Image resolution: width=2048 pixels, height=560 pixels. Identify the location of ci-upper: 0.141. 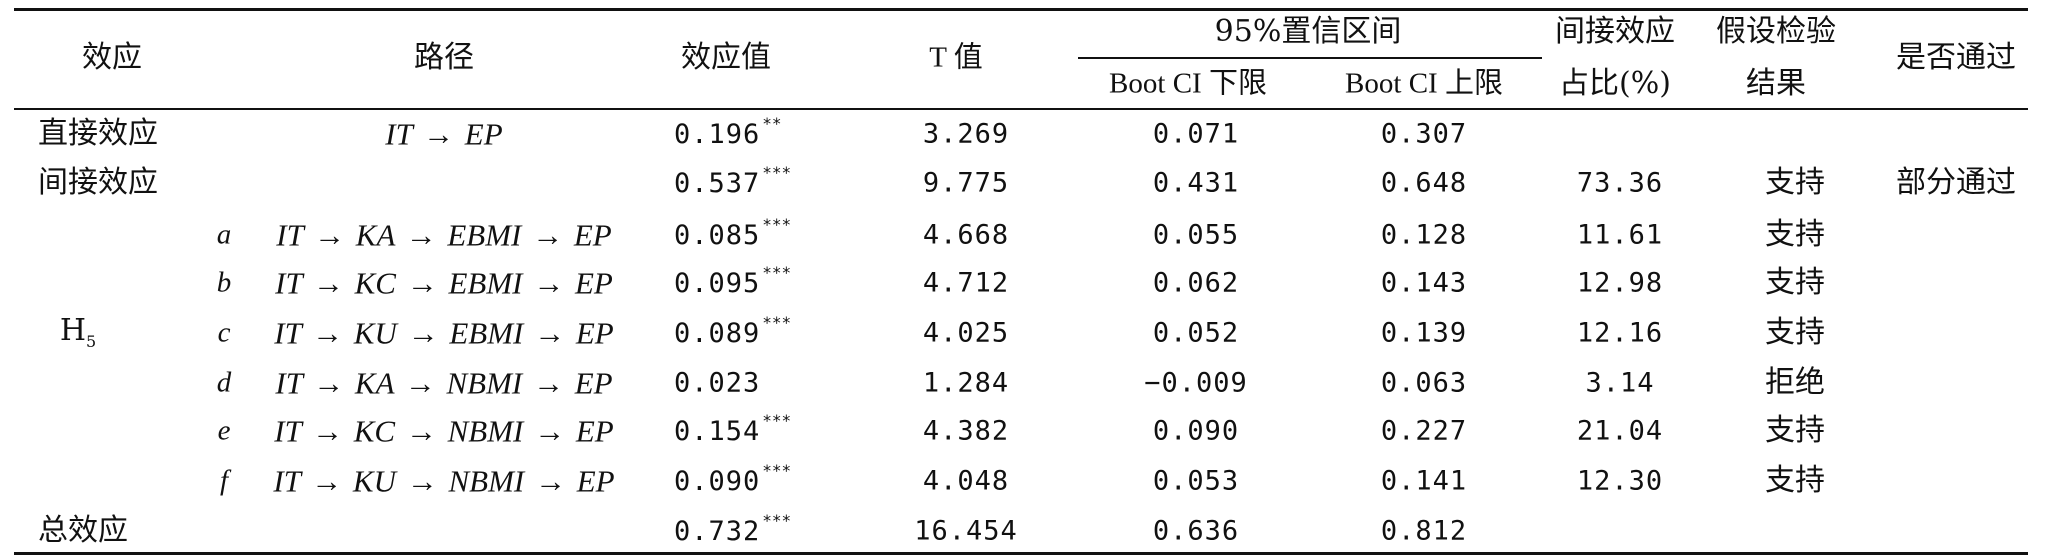
(1424, 481).